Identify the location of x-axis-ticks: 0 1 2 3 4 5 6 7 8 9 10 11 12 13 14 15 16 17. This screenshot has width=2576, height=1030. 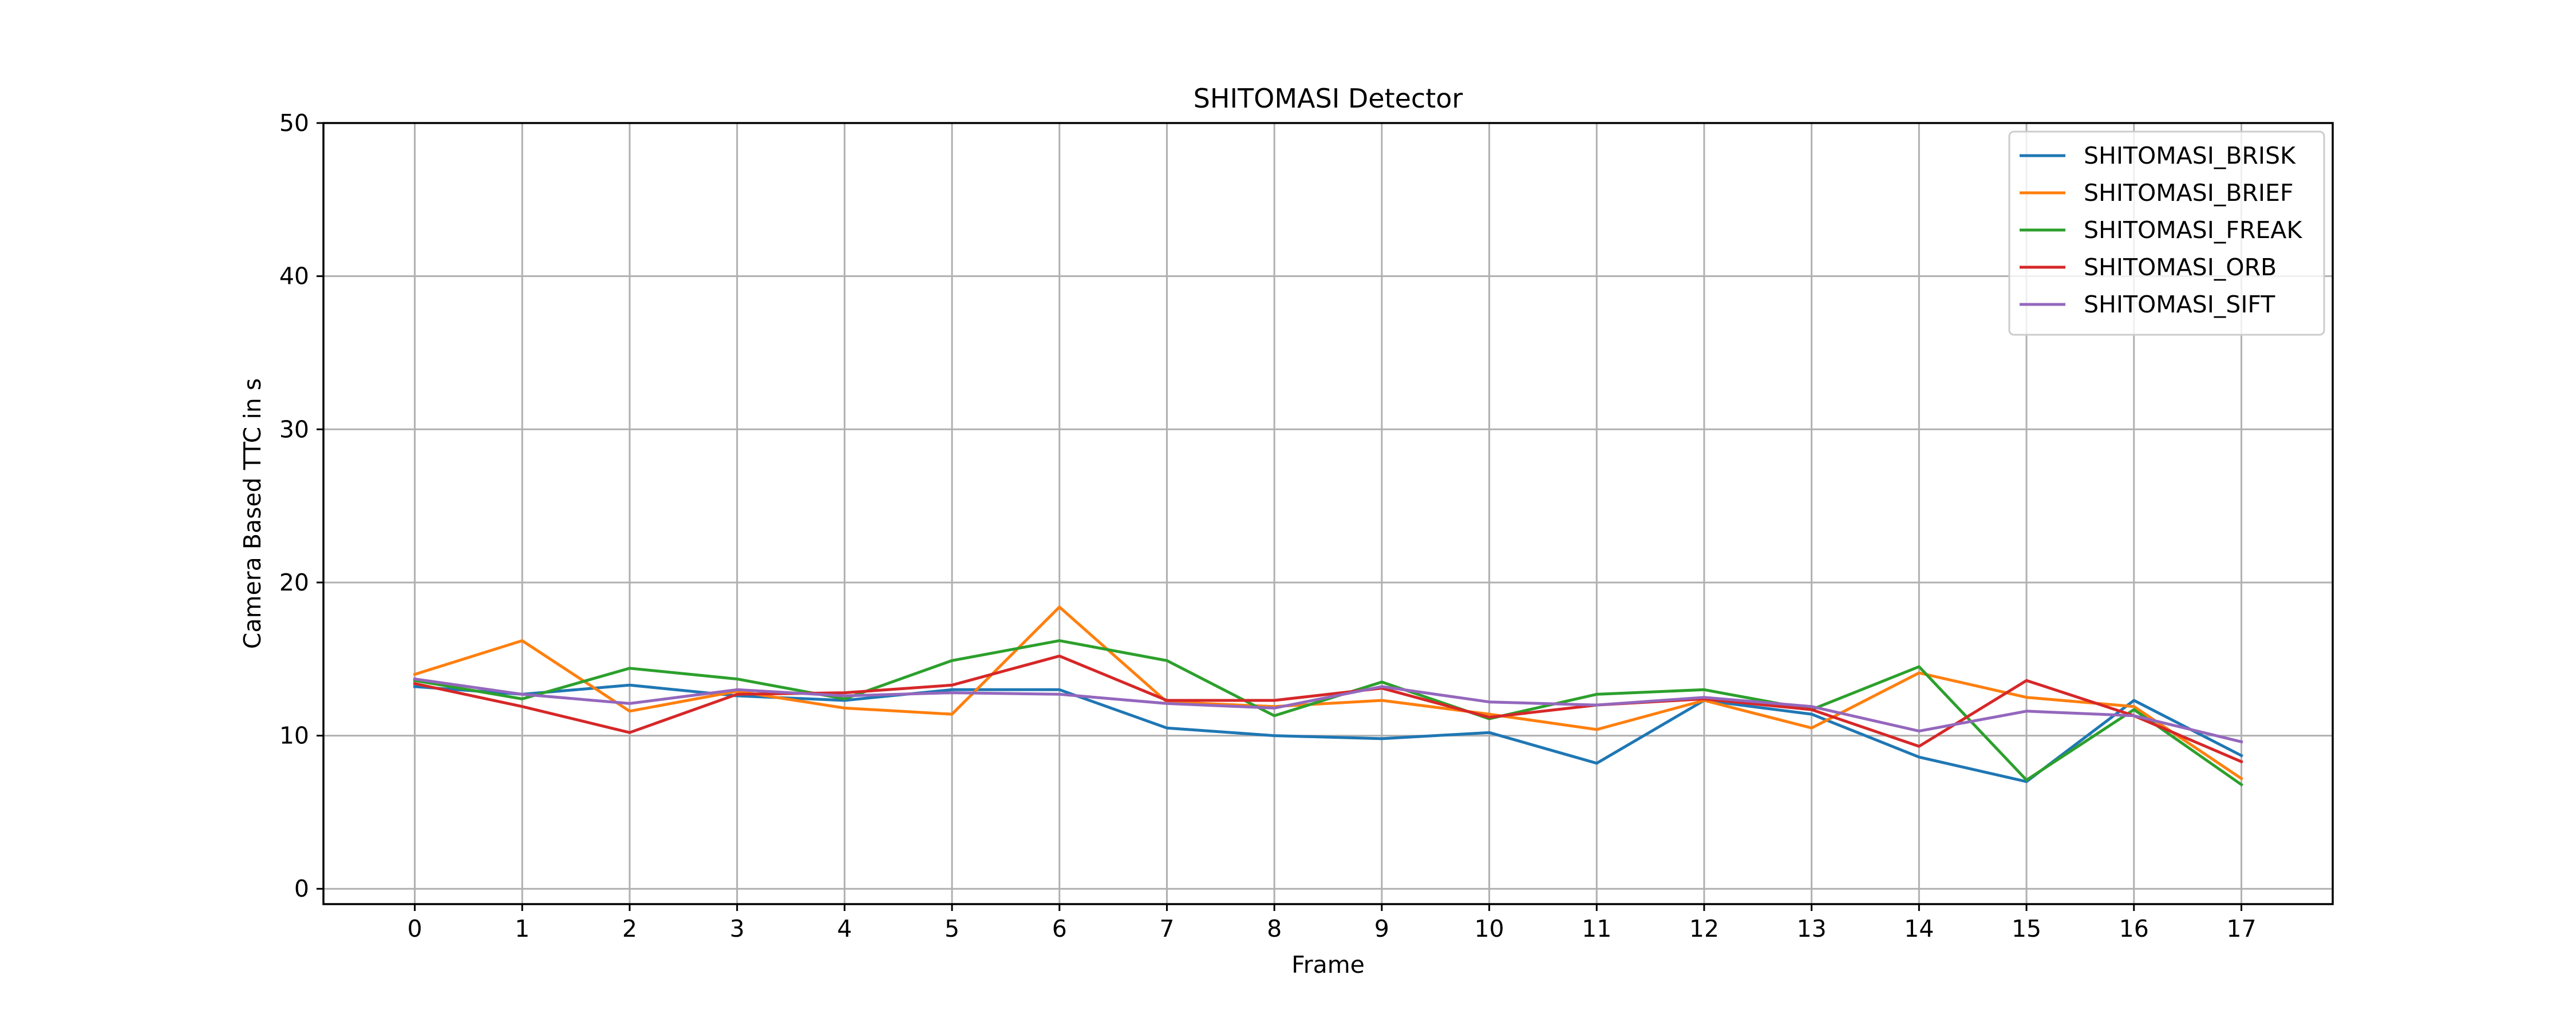
(1332, 923).